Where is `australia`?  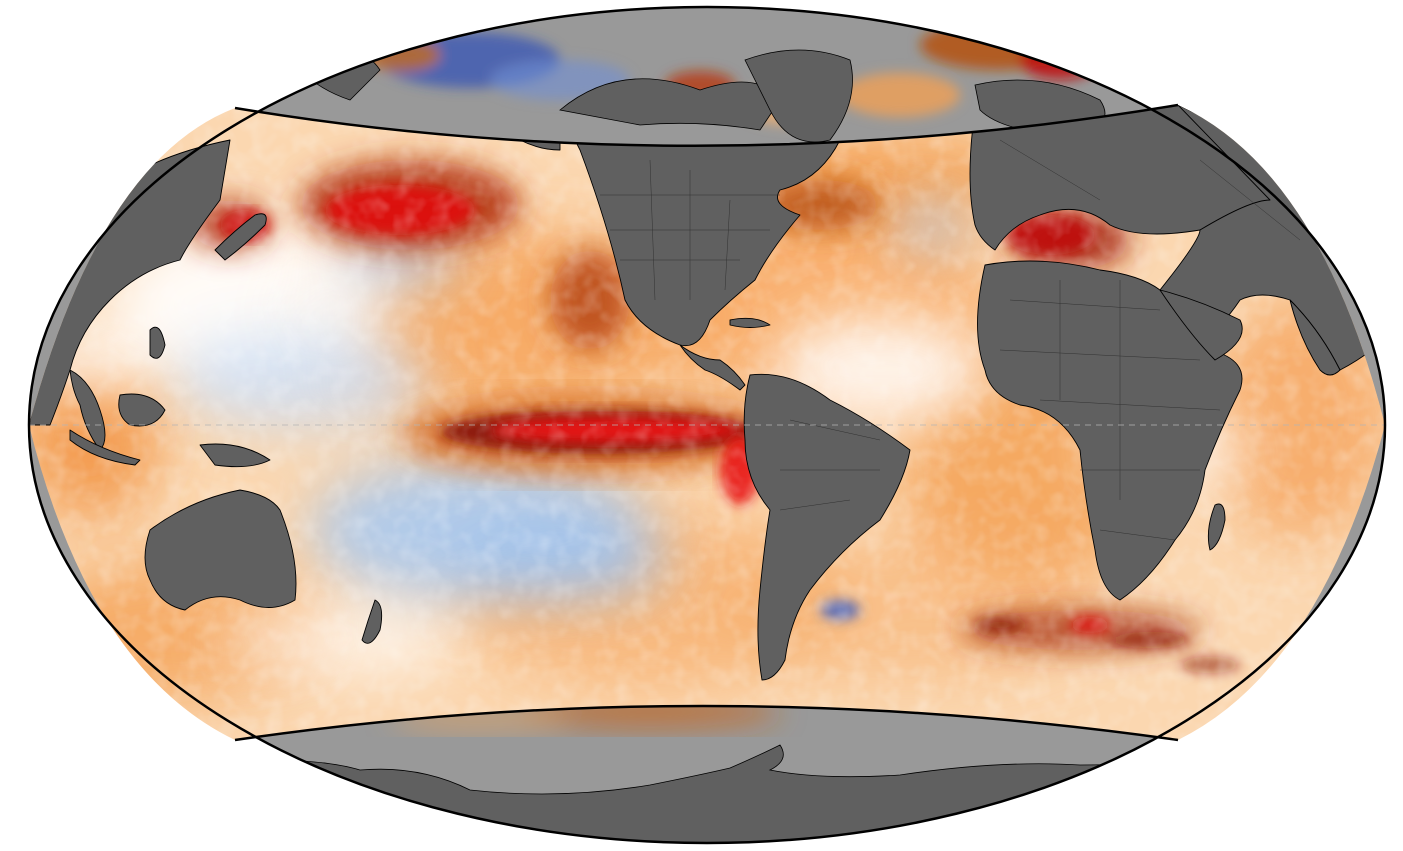 australia is located at coordinates (220, 550).